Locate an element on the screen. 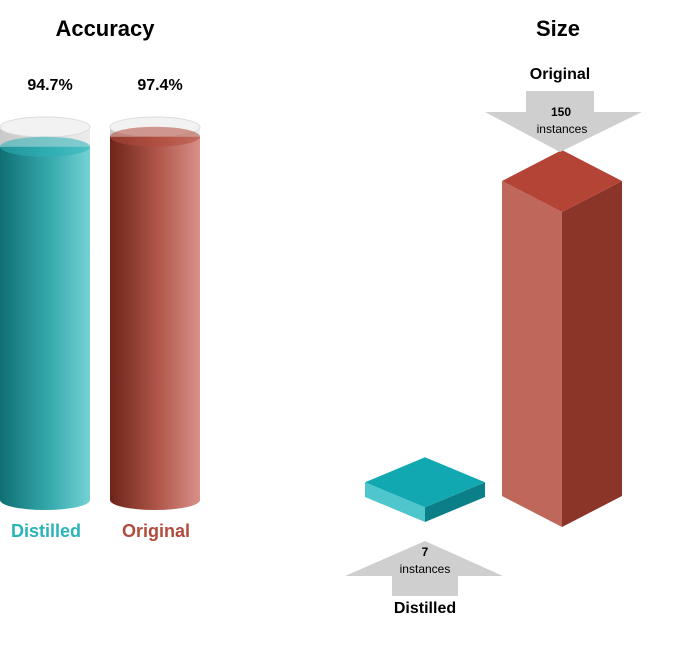  unit-label-original: instances is located at coordinates (562, 129).